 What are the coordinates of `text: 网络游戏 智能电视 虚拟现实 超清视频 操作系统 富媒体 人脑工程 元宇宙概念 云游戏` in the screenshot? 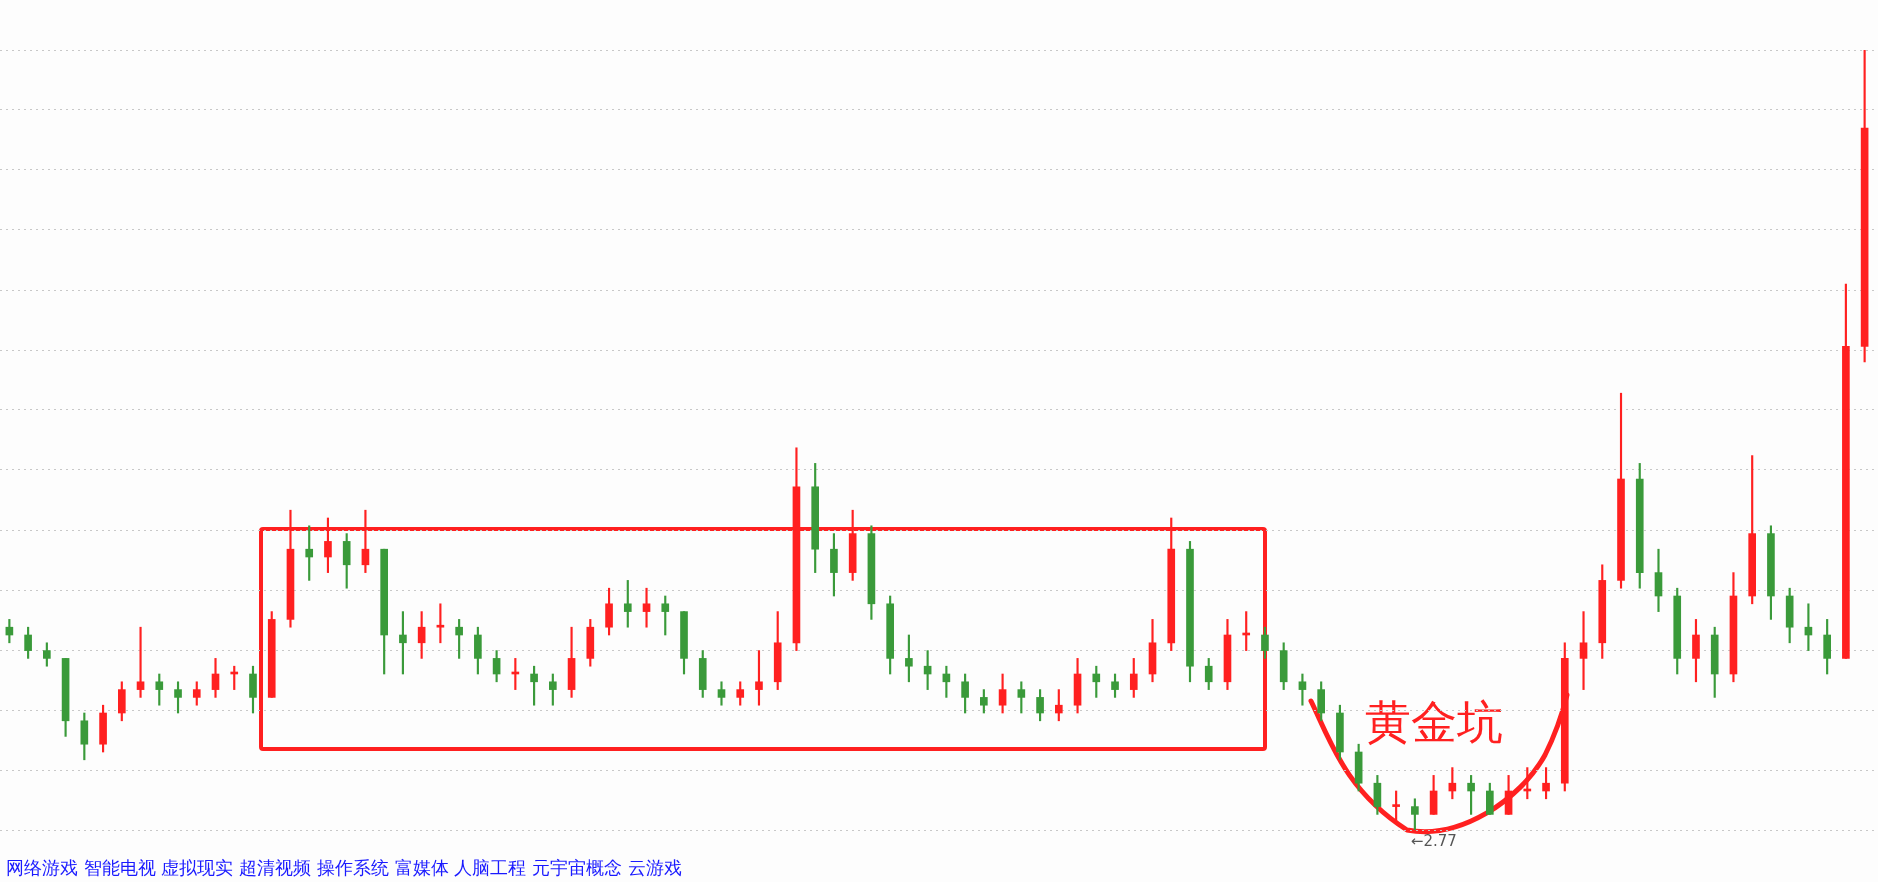 It's located at (344, 868).